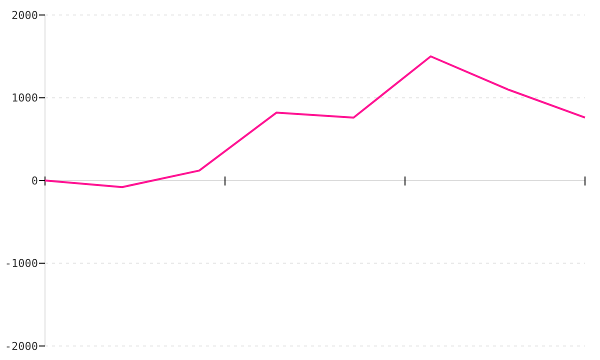  What do you see at coordinates (34, 181) in the screenshot?
I see `y-tick-label: 0` at bounding box center [34, 181].